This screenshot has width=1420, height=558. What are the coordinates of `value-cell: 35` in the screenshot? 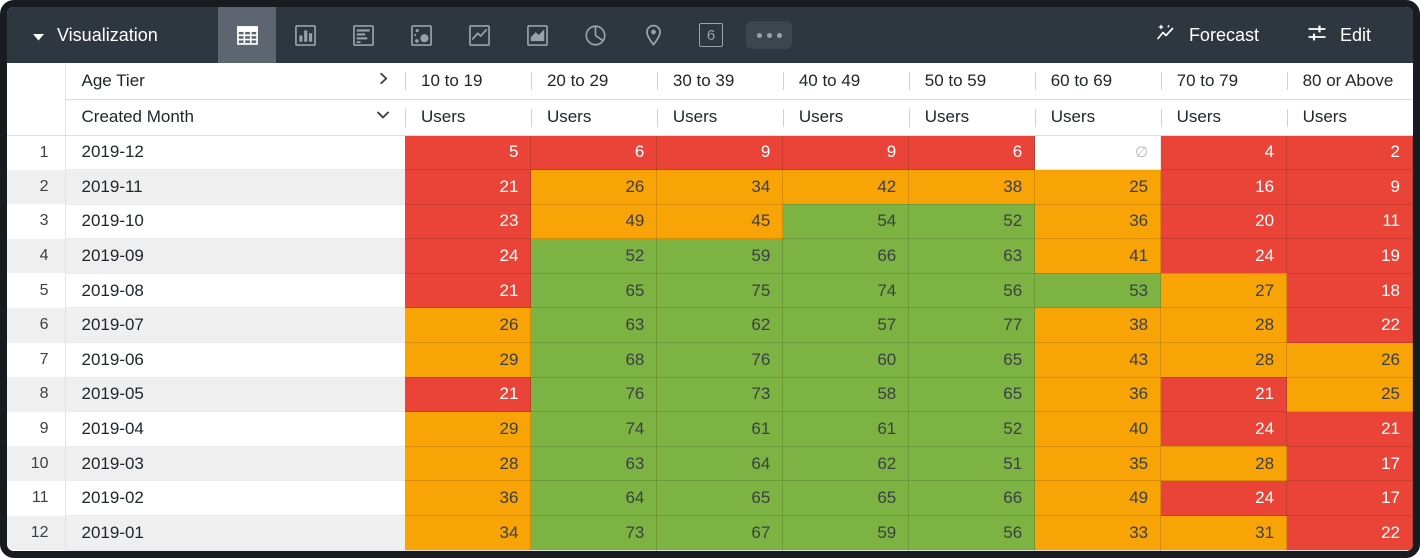 It's located at (1098, 464).